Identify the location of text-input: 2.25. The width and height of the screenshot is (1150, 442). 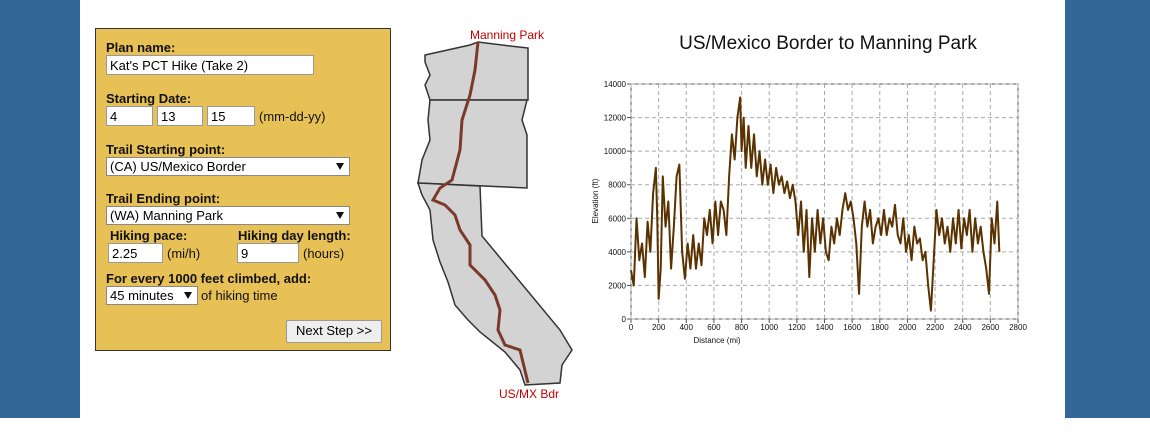
(135, 253).